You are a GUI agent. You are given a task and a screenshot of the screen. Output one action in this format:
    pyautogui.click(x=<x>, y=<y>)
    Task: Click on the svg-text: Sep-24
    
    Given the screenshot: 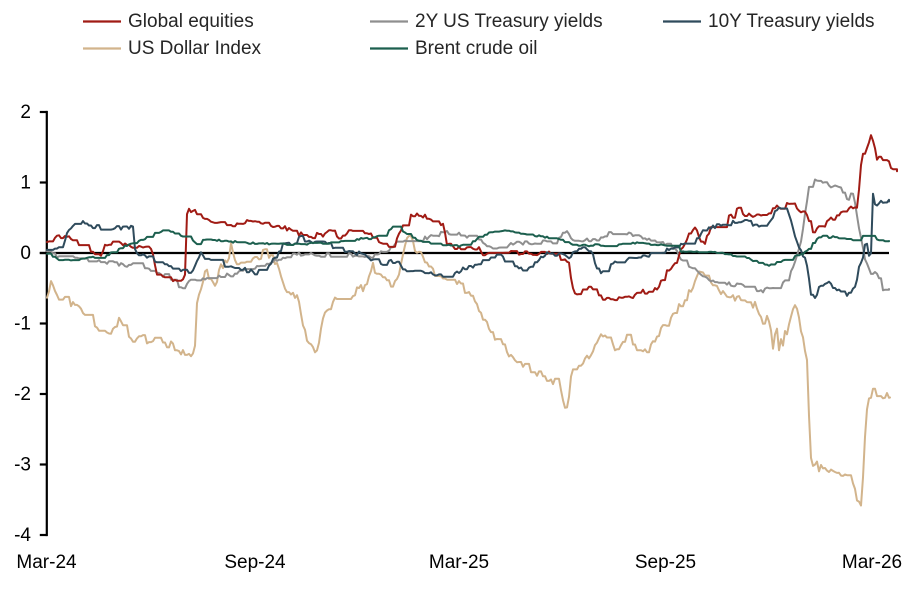 What is the action you would take?
    pyautogui.click(x=255, y=562)
    